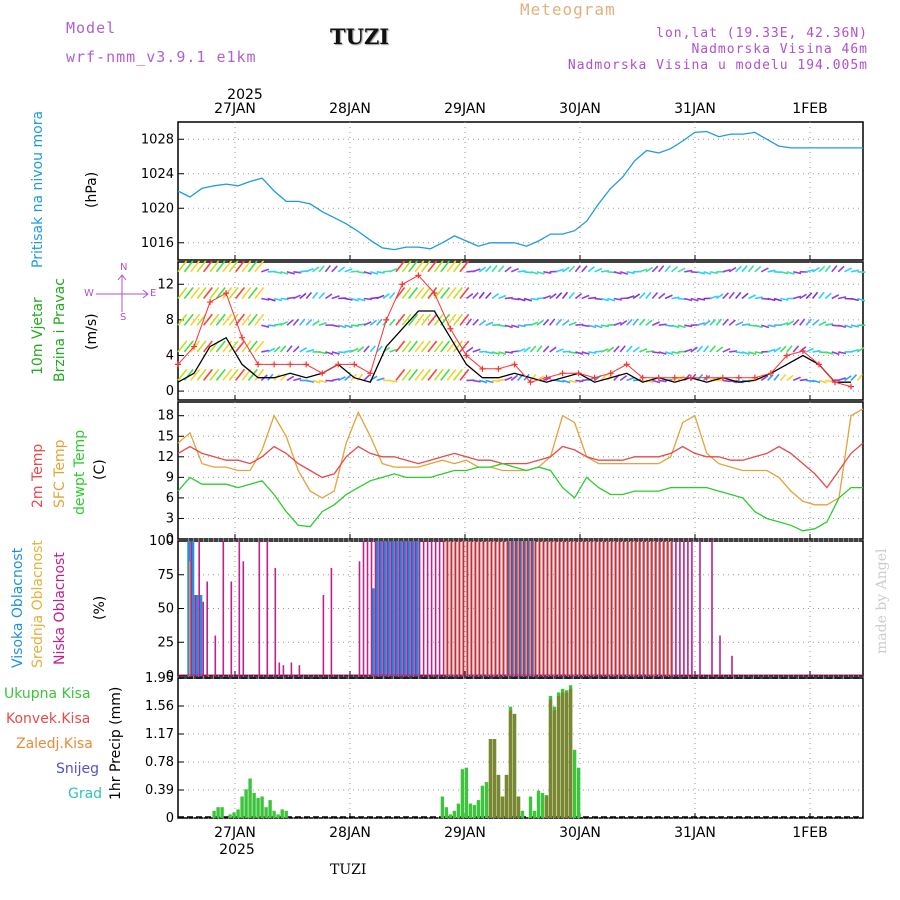 The height and width of the screenshot is (900, 900). I want to click on y-tick-label: 4, so click(170, 355).